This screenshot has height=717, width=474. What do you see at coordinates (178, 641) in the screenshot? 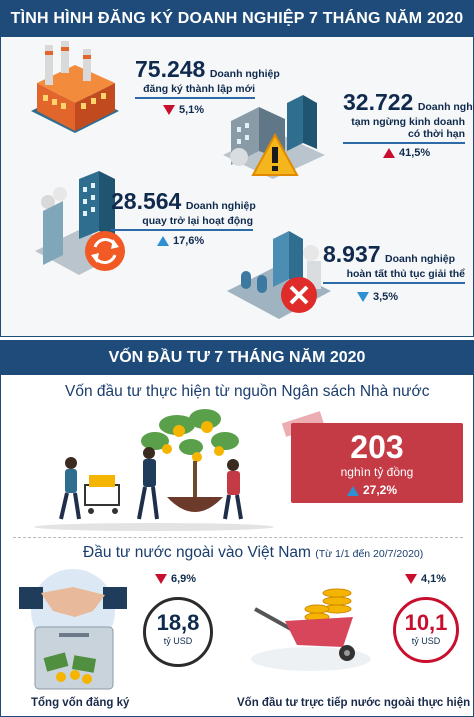
I see `registered-capital-unit: tỷ USD` at bounding box center [178, 641].